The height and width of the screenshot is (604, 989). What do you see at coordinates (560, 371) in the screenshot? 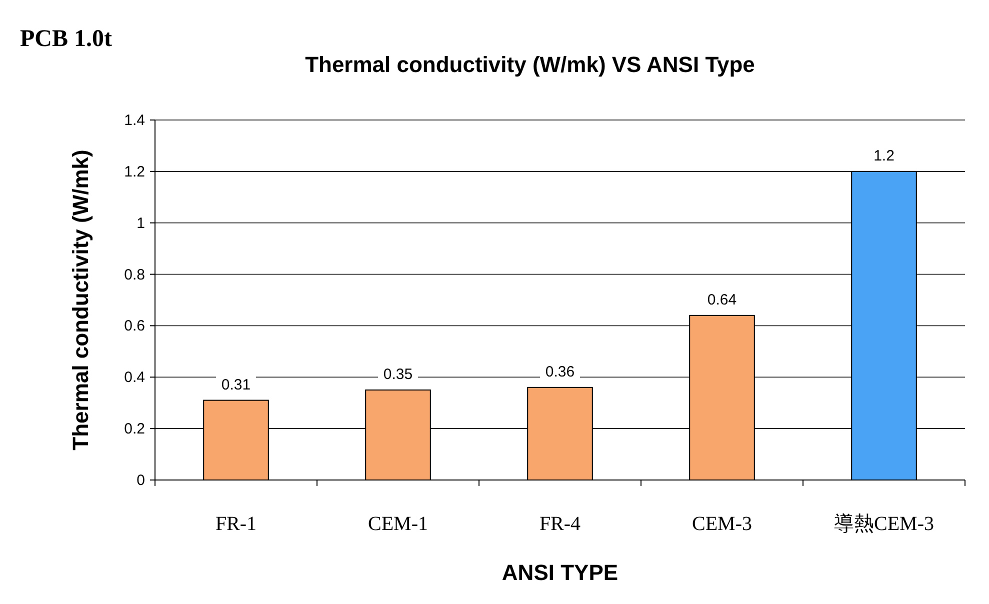
I see `data-label: 0.36` at bounding box center [560, 371].